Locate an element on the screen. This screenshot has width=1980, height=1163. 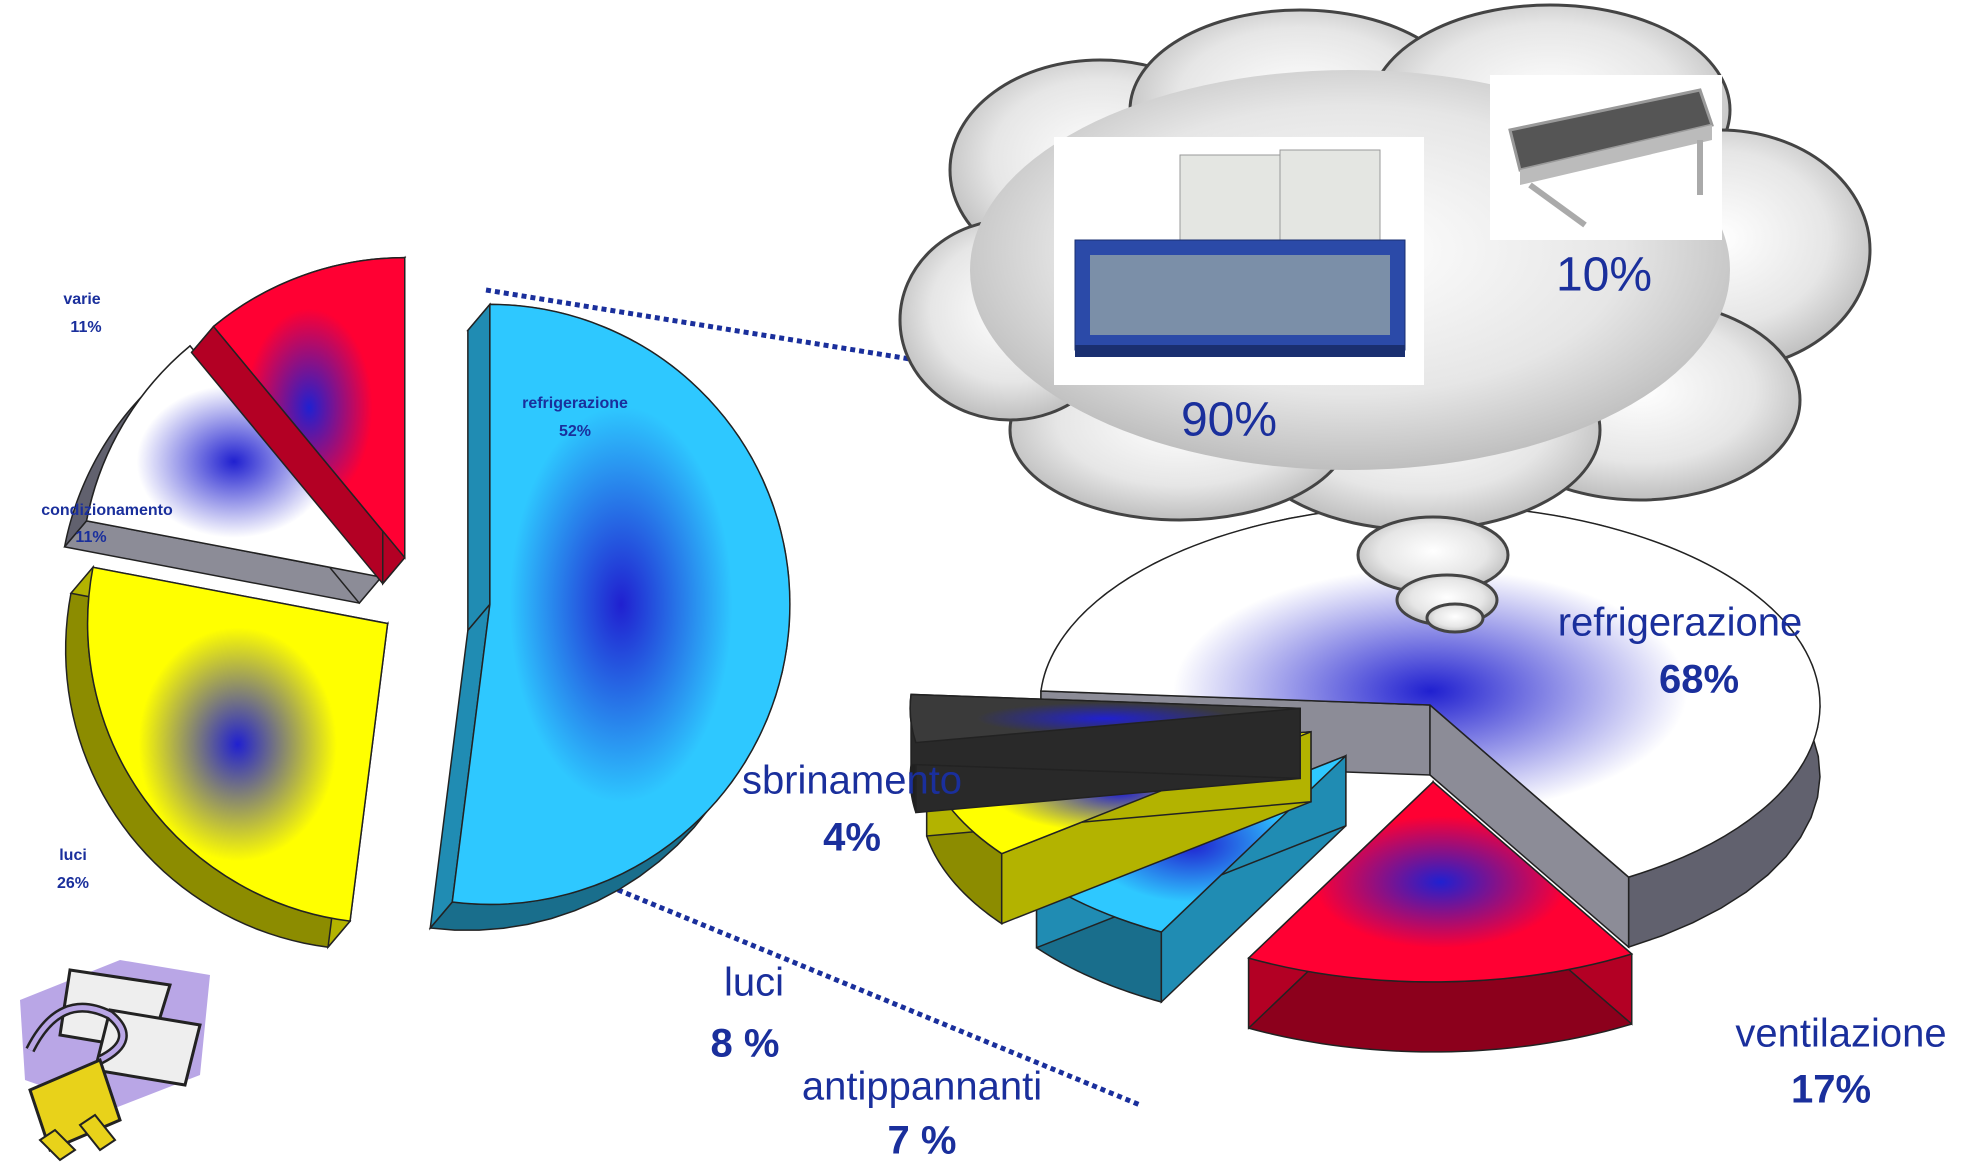
slice-label: varie is located at coordinates (81, 299).